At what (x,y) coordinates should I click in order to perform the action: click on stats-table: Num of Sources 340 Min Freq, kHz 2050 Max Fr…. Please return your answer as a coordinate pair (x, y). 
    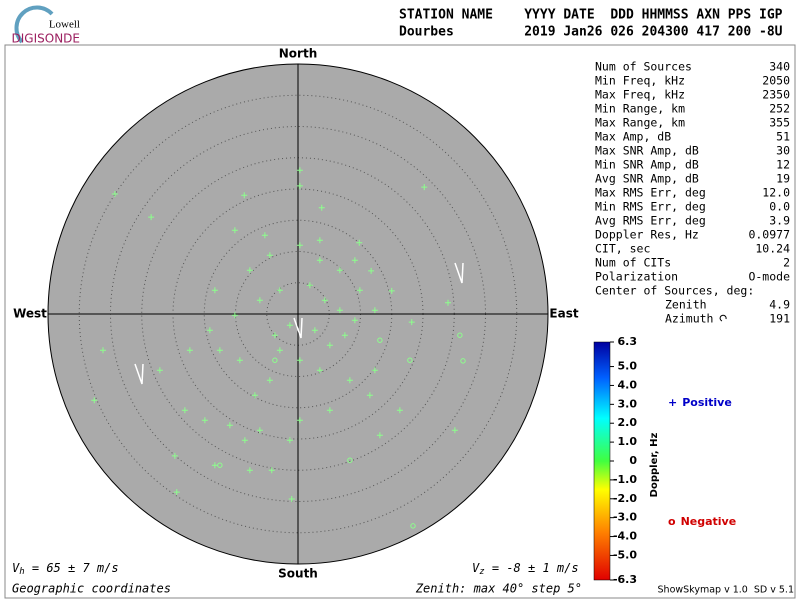
    Looking at the image, I should click on (692, 193).